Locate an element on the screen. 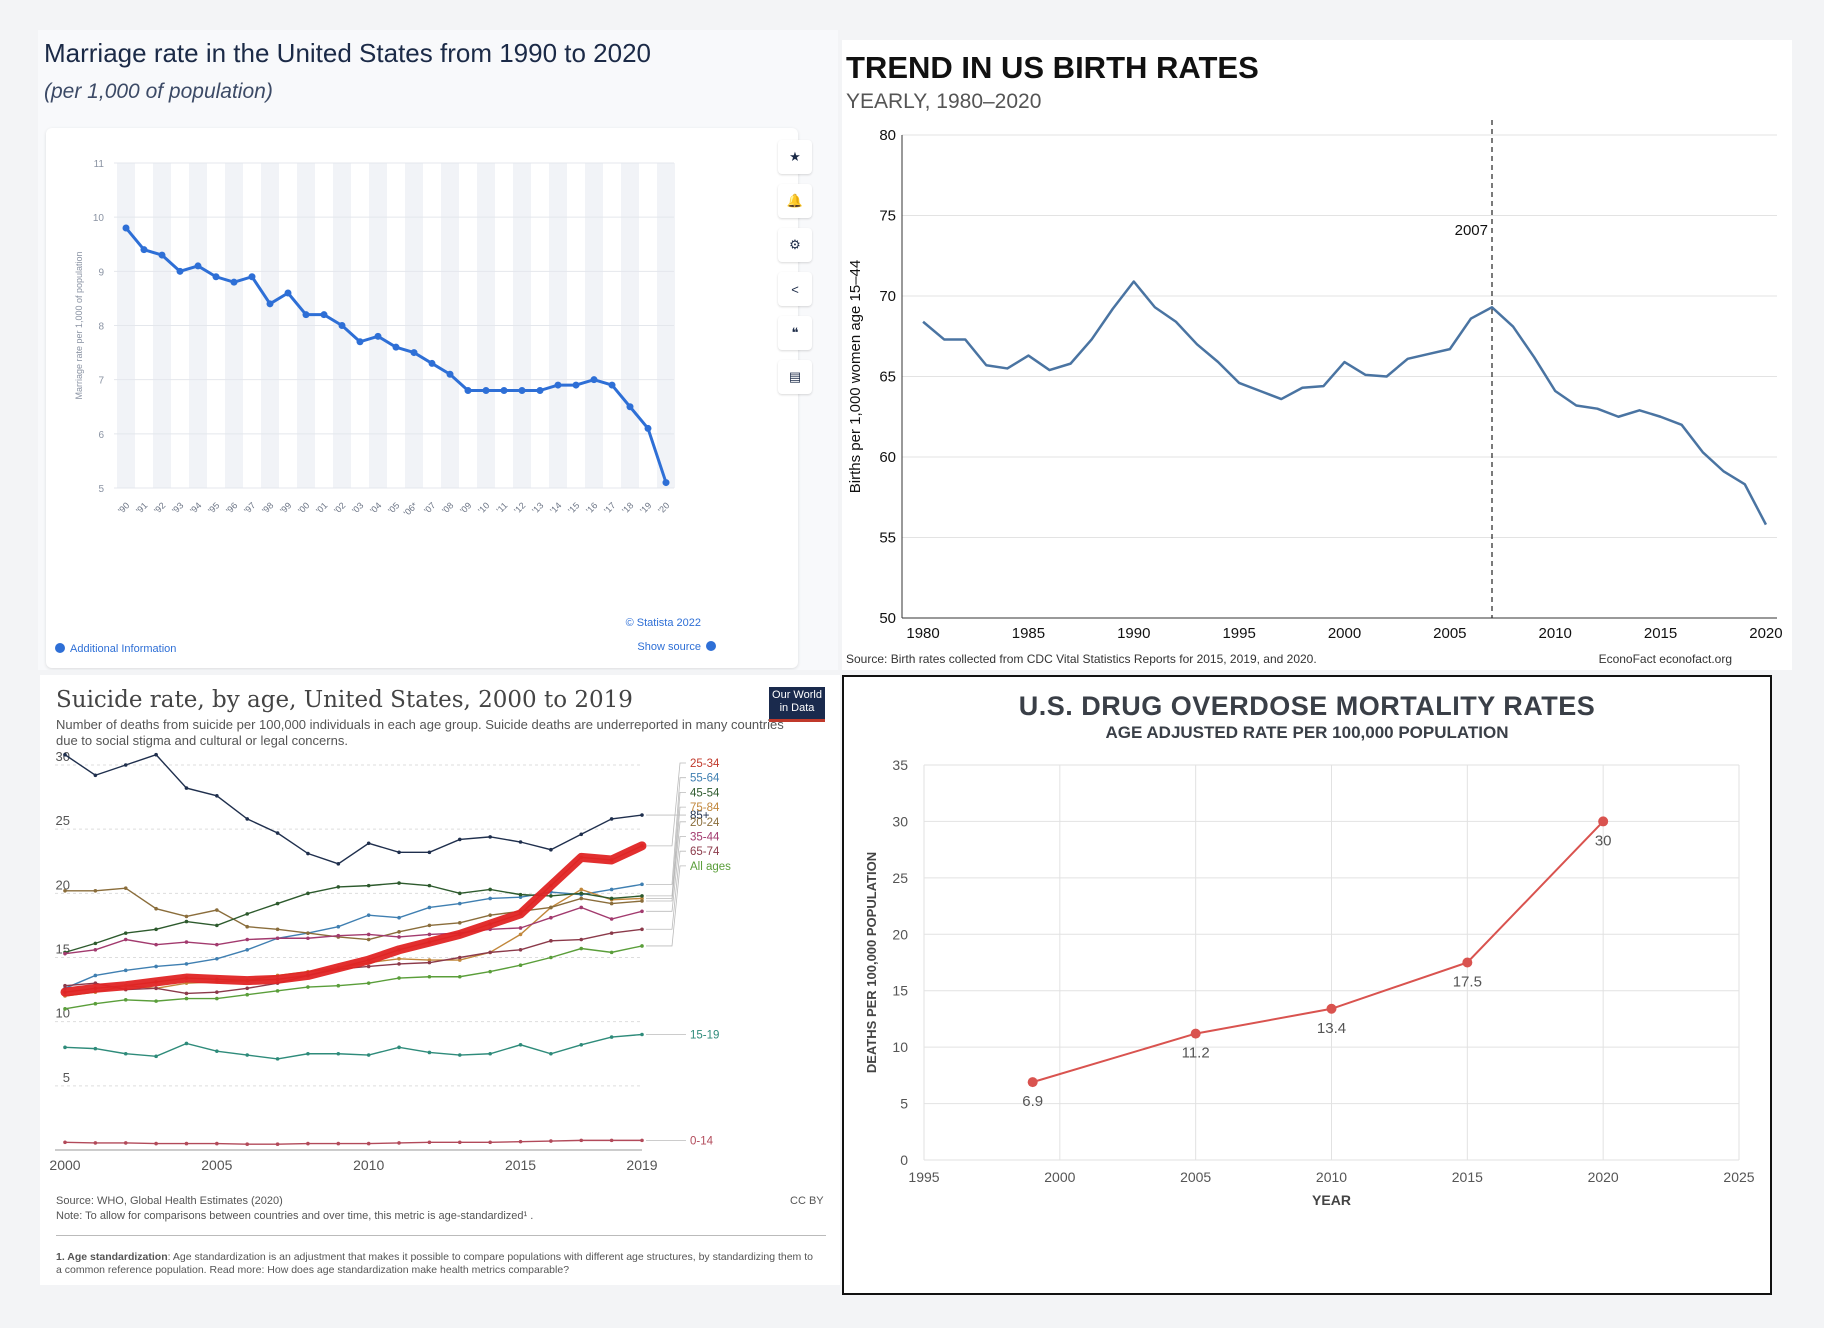  overdose-x-tick: 2010 is located at coordinates (1331, 1177).